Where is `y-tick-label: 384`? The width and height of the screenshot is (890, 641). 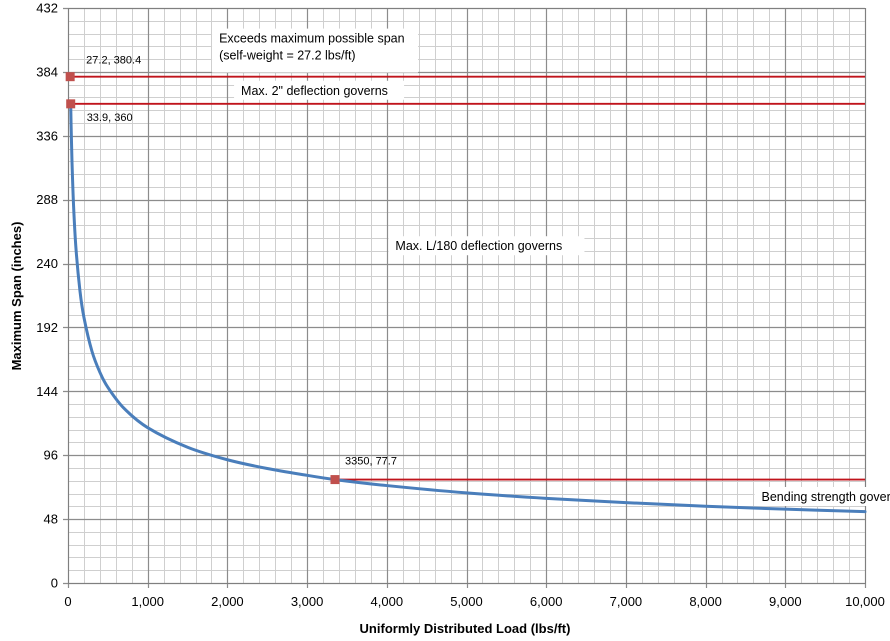
y-tick-label: 384 is located at coordinates (47, 71).